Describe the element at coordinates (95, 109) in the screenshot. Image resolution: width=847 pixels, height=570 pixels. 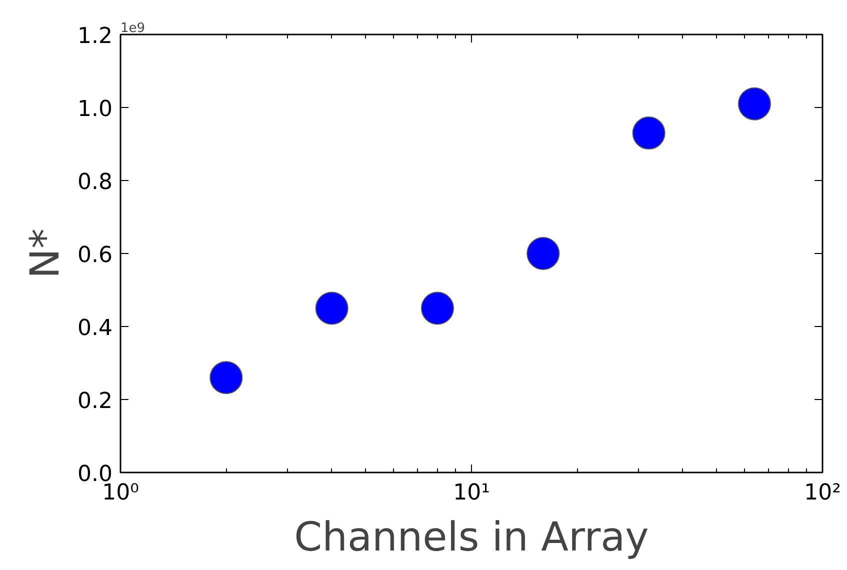
I see `y-tick-label: 1.0` at that location.